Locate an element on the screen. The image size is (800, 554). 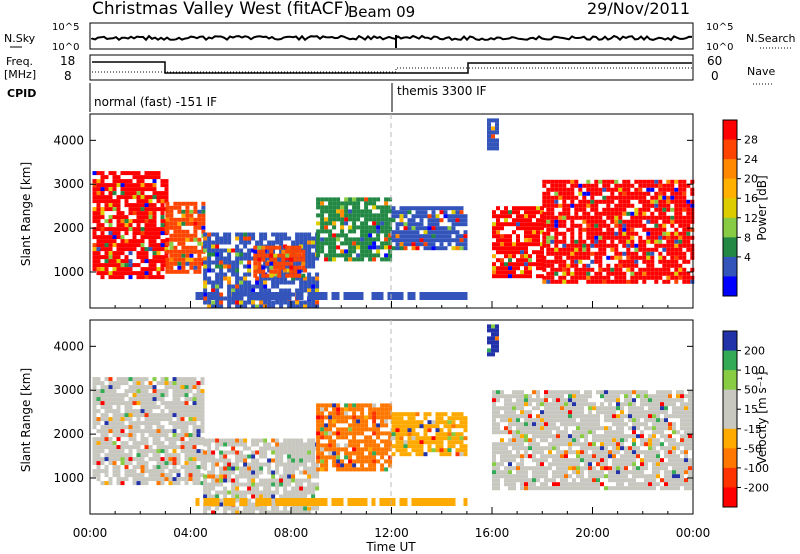
power-colorbar-tick-label-1: 24 is located at coordinates (751, 159).